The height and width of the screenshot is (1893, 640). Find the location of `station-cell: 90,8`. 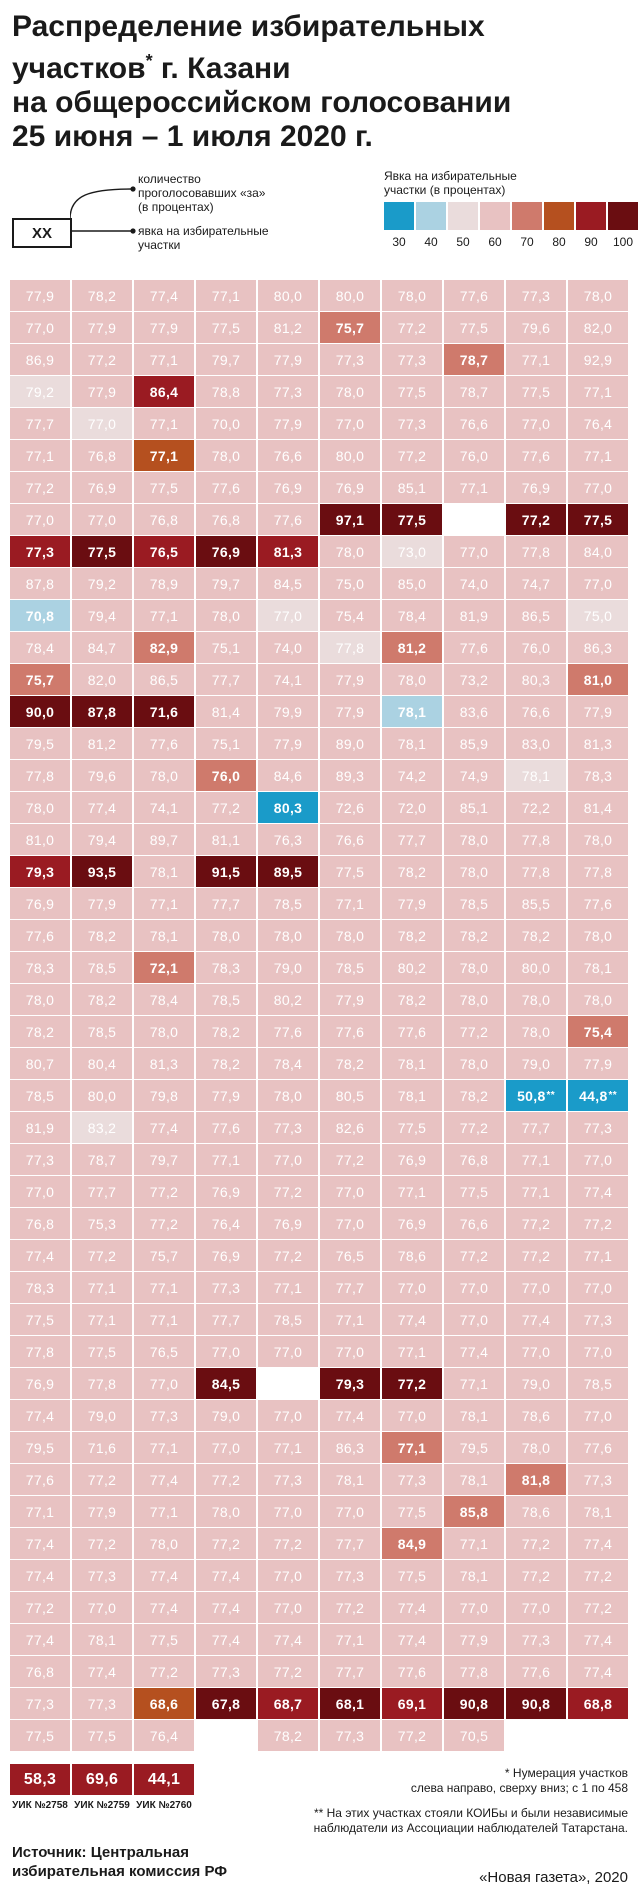

station-cell: 90,8 is located at coordinates (536, 1703).